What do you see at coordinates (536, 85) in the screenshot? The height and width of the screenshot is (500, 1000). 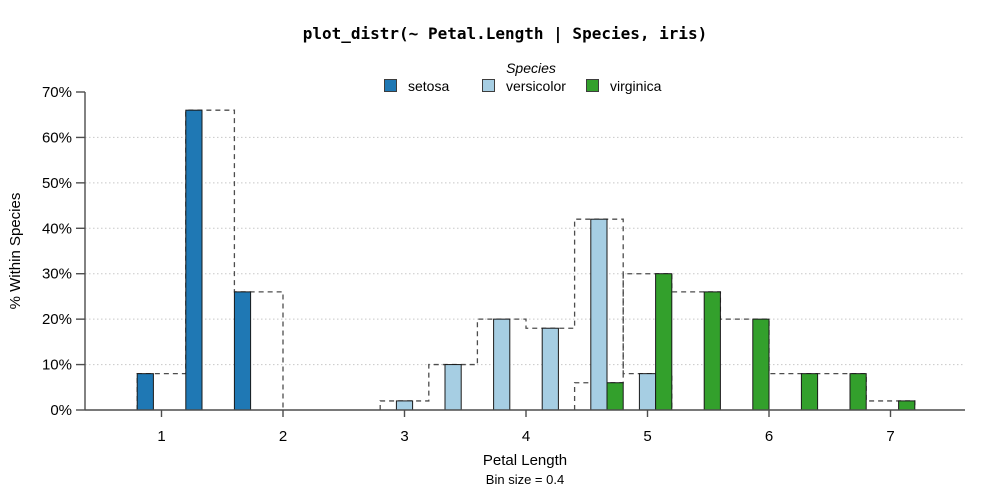 I see `legend-item-label: versicolor` at bounding box center [536, 85].